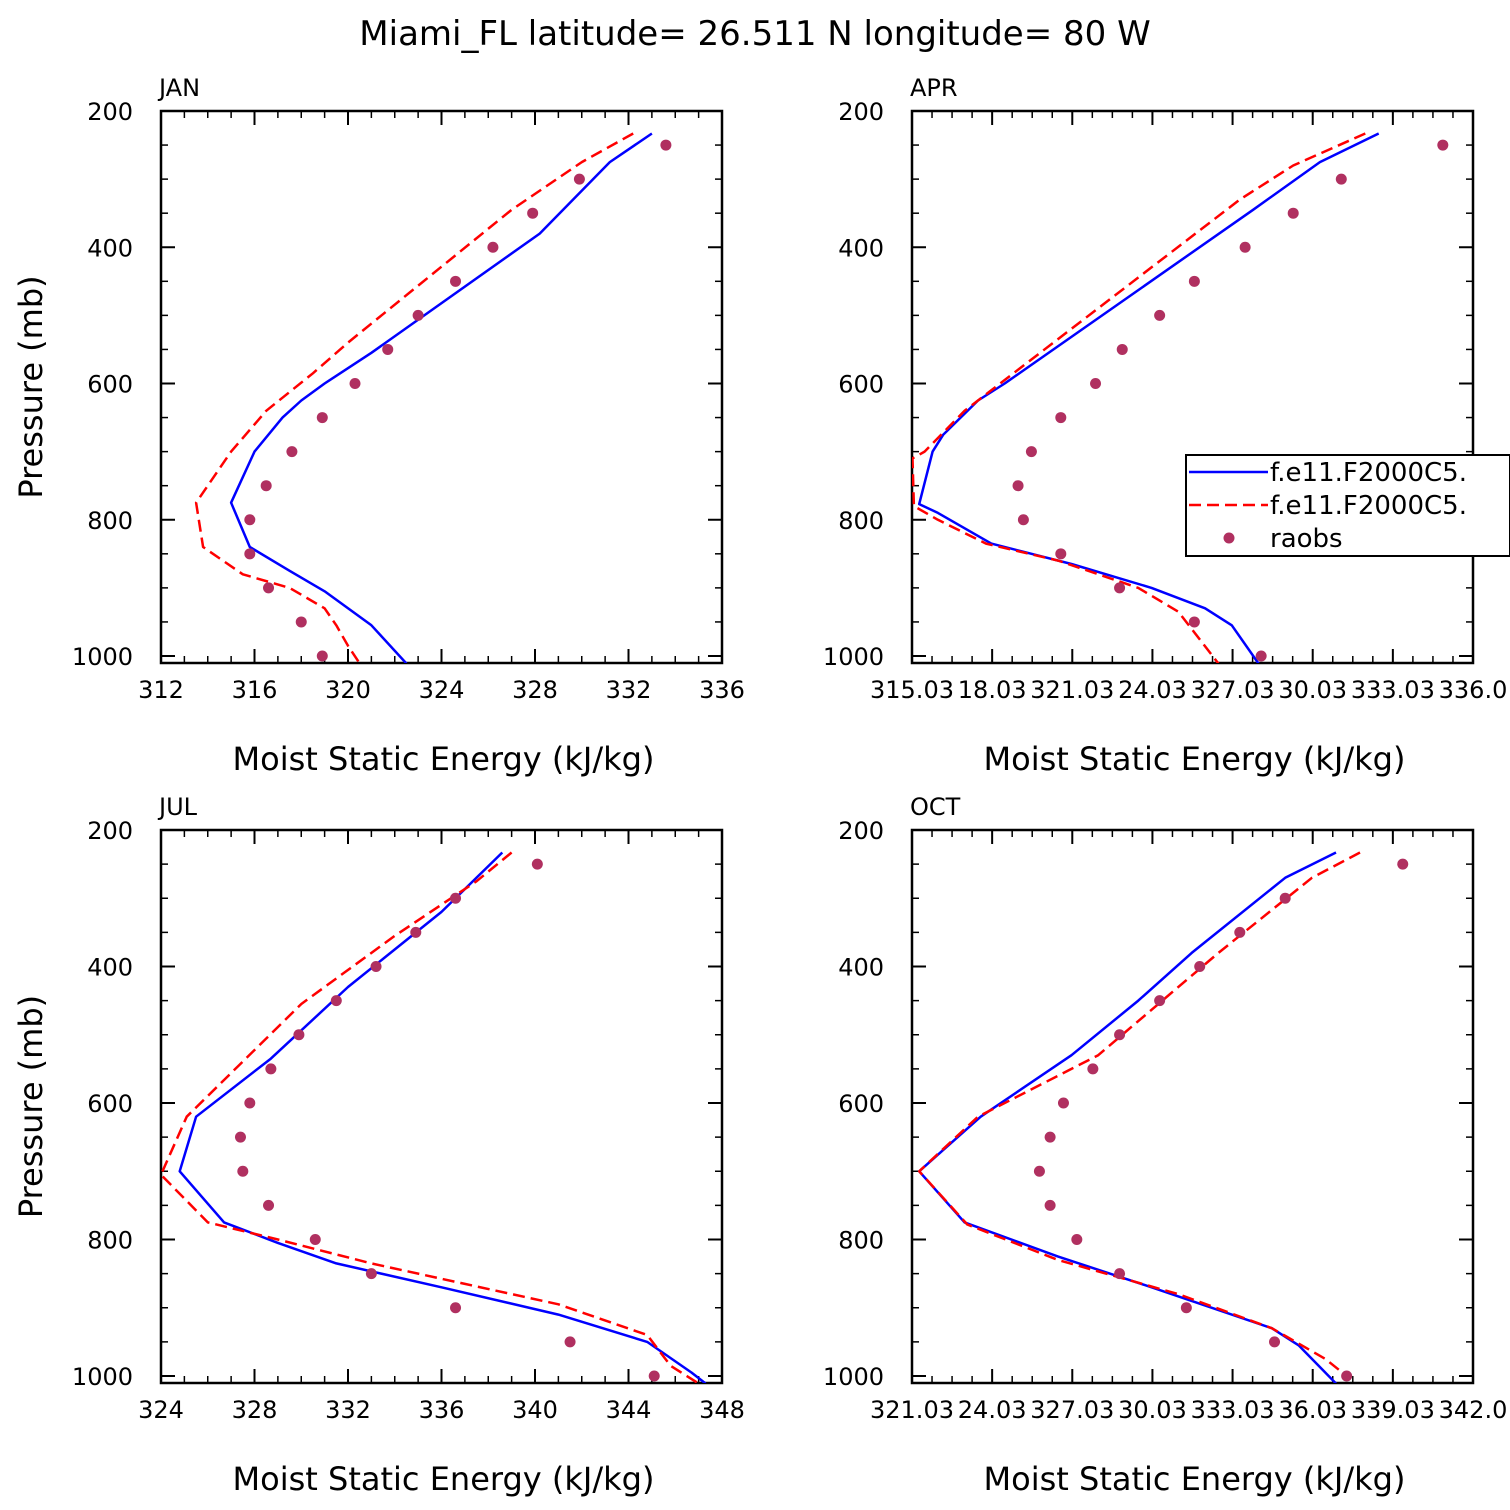 The image size is (1510, 1510). What do you see at coordinates (1152, 1410) in the screenshot?
I see `x-tick-label: 30.03` at bounding box center [1152, 1410].